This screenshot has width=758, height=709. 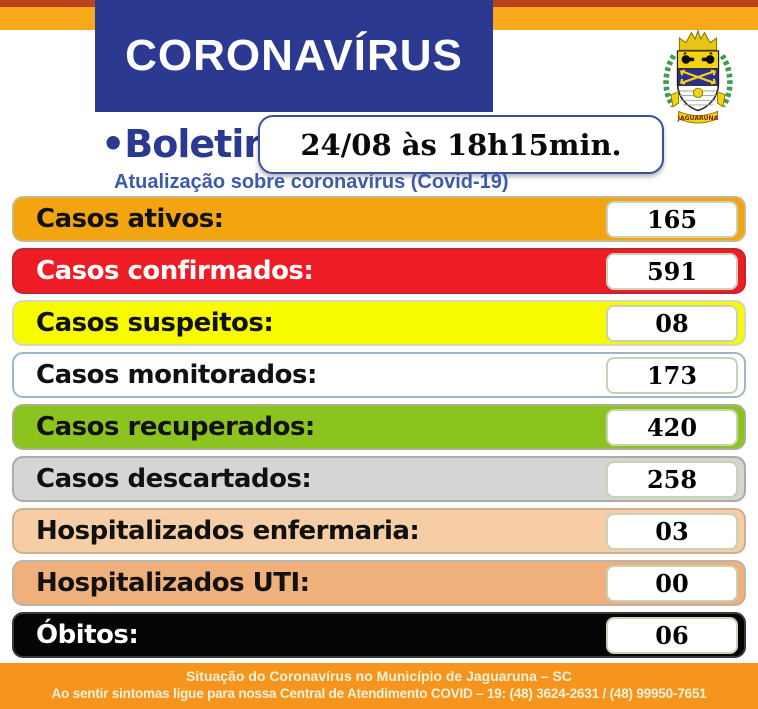 What do you see at coordinates (155, 323) in the screenshot?
I see `stat-label: Casos suspeitos:` at bounding box center [155, 323].